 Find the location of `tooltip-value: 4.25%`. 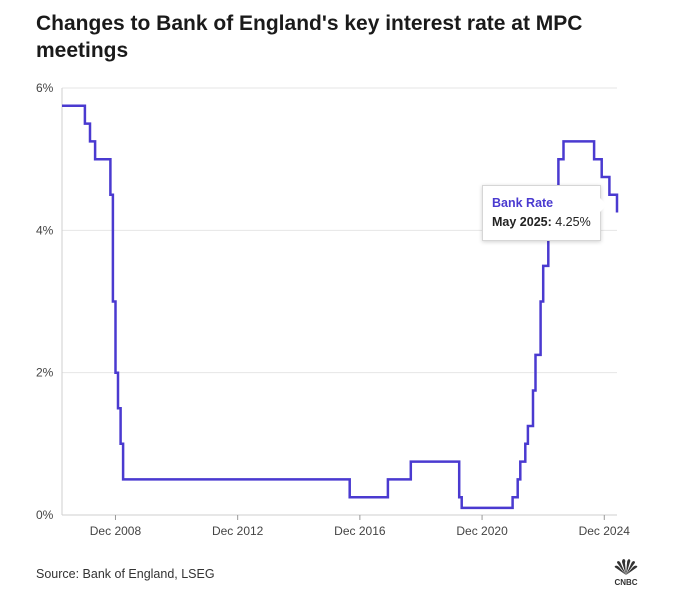

tooltip-value: 4.25% is located at coordinates (573, 222).